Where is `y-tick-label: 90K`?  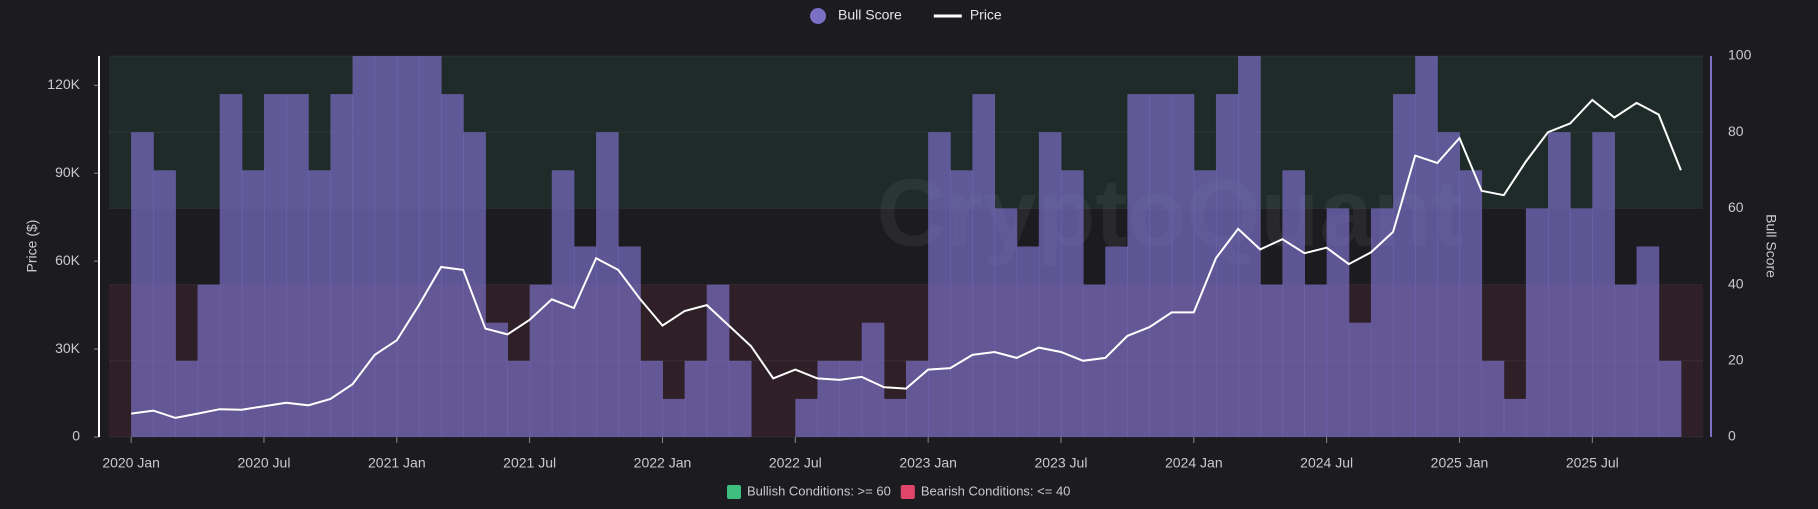
y-tick-label: 90K is located at coordinates (68, 172).